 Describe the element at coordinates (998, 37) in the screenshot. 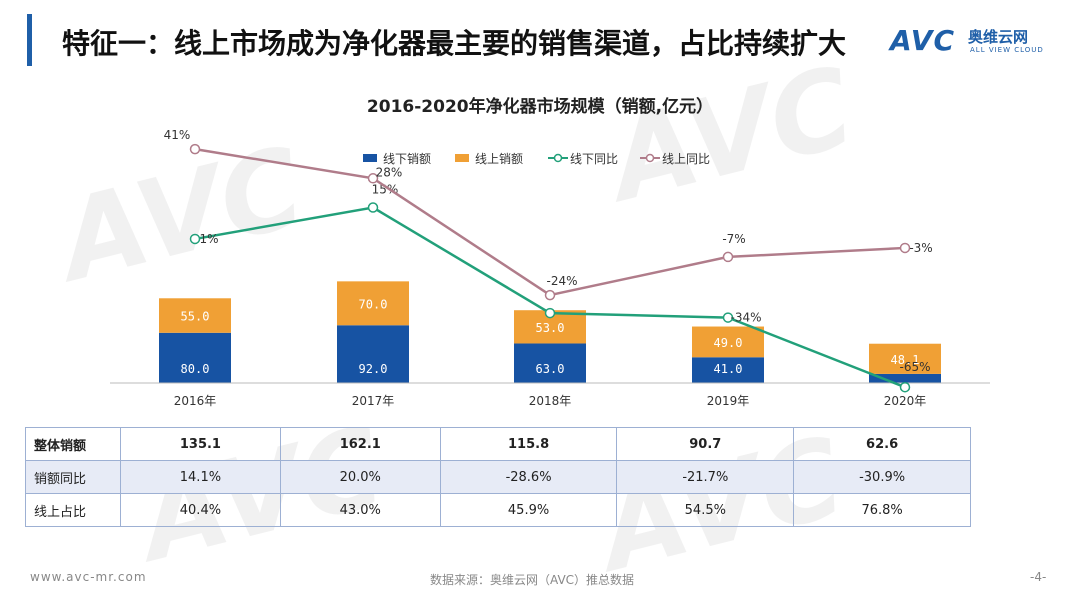

I see `logo-cn: 奥维云网` at that location.